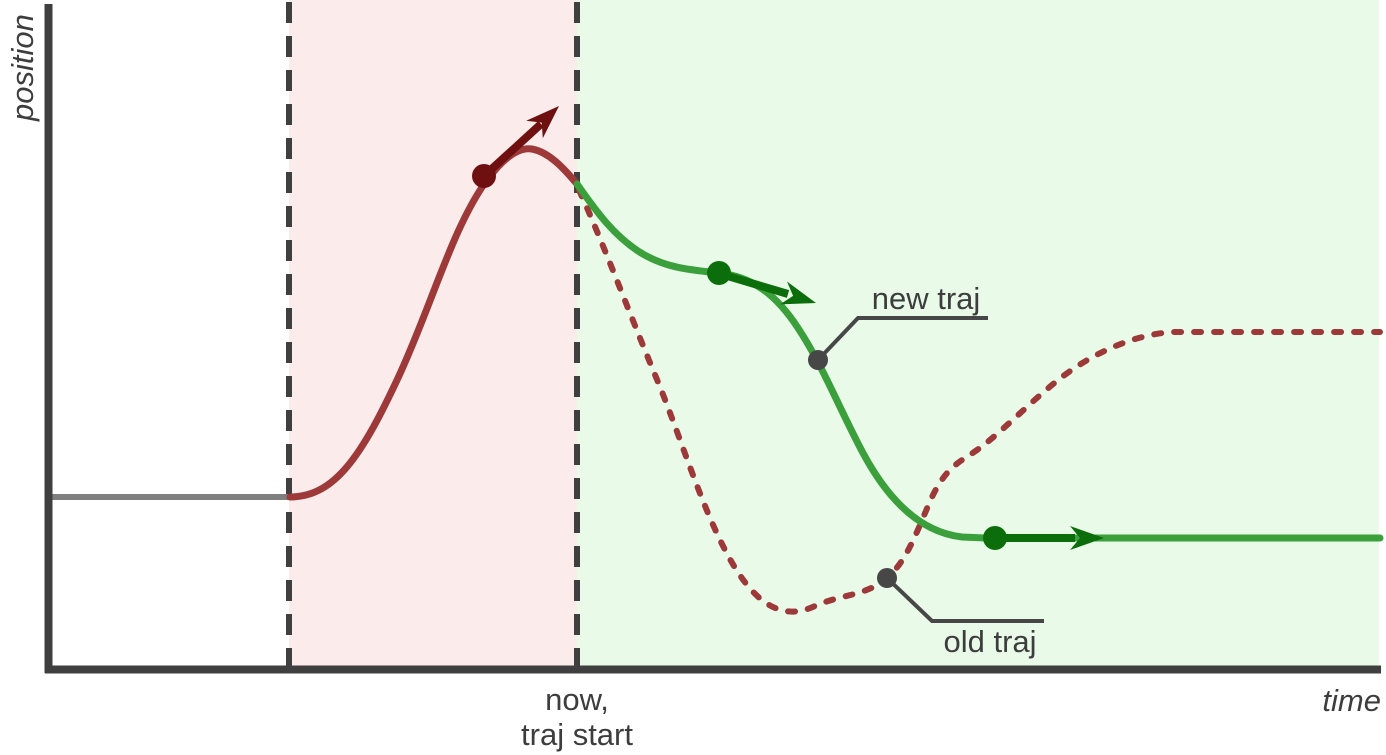 This screenshot has height=755, width=1386. I want to click on x-axis-label: time, so click(1351, 700).